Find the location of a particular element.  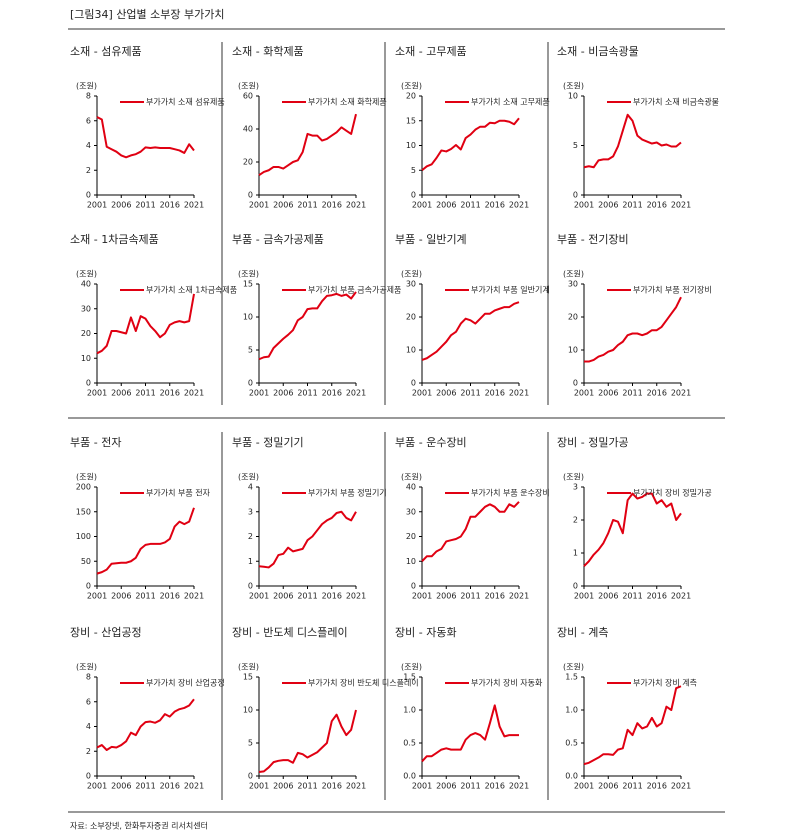

chart-title: 소재 - 고무제품 is located at coordinates (431, 51).